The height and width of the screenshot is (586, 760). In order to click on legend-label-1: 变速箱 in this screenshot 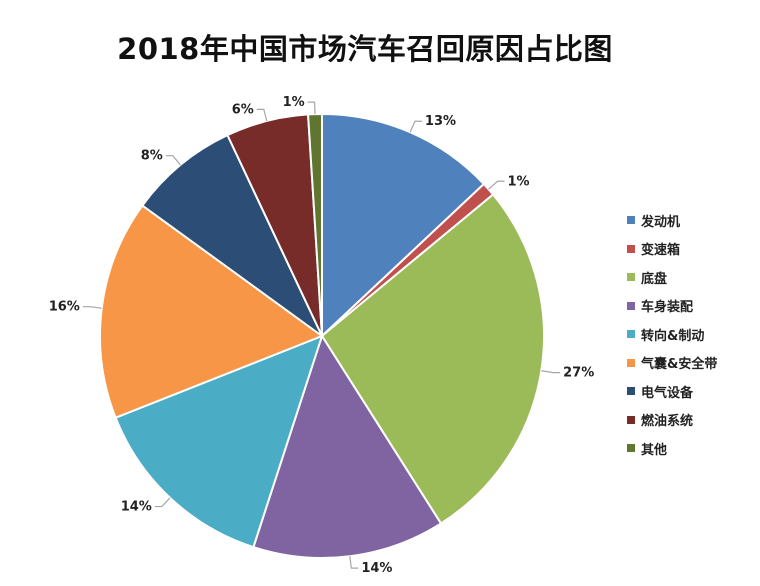, I will do `click(661, 251)`.